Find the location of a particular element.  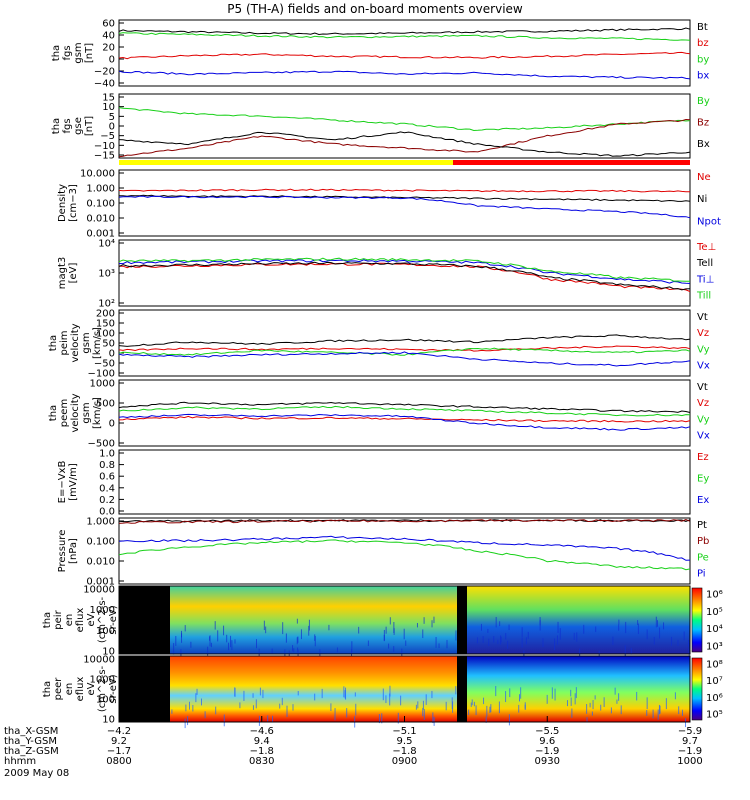

panel-7-ytick: 0.2 is located at coordinates (107, 500).